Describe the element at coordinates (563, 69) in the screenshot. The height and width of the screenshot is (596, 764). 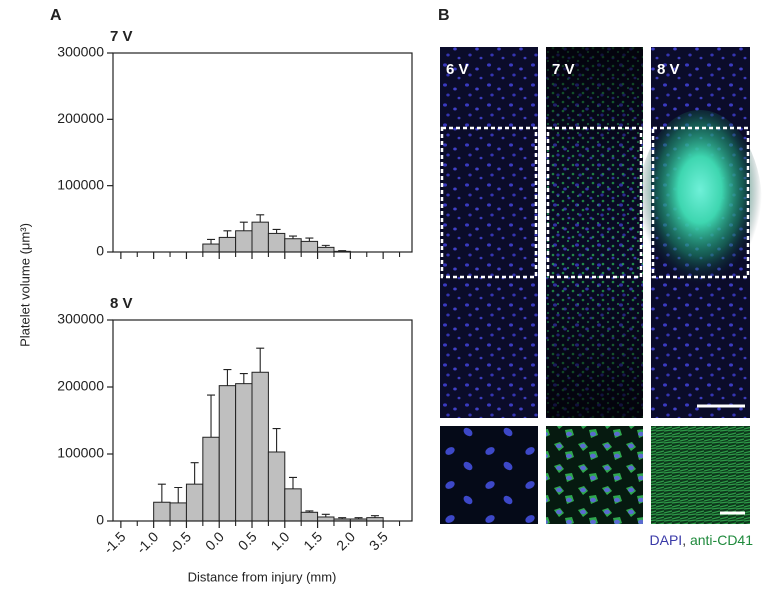
I see `image-label: 7 V` at that location.